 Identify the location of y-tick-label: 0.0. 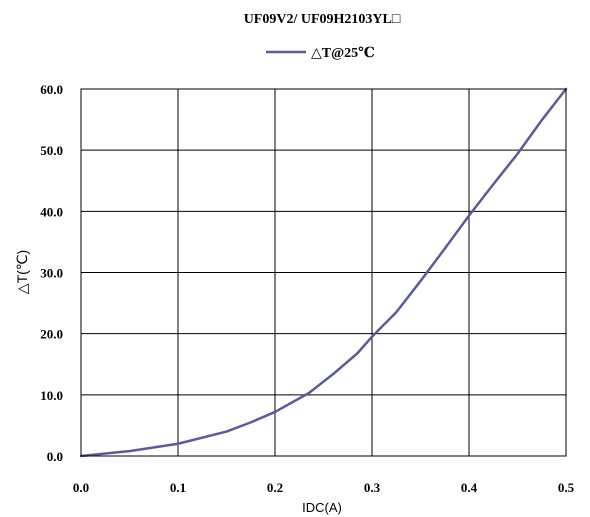
(55, 456).